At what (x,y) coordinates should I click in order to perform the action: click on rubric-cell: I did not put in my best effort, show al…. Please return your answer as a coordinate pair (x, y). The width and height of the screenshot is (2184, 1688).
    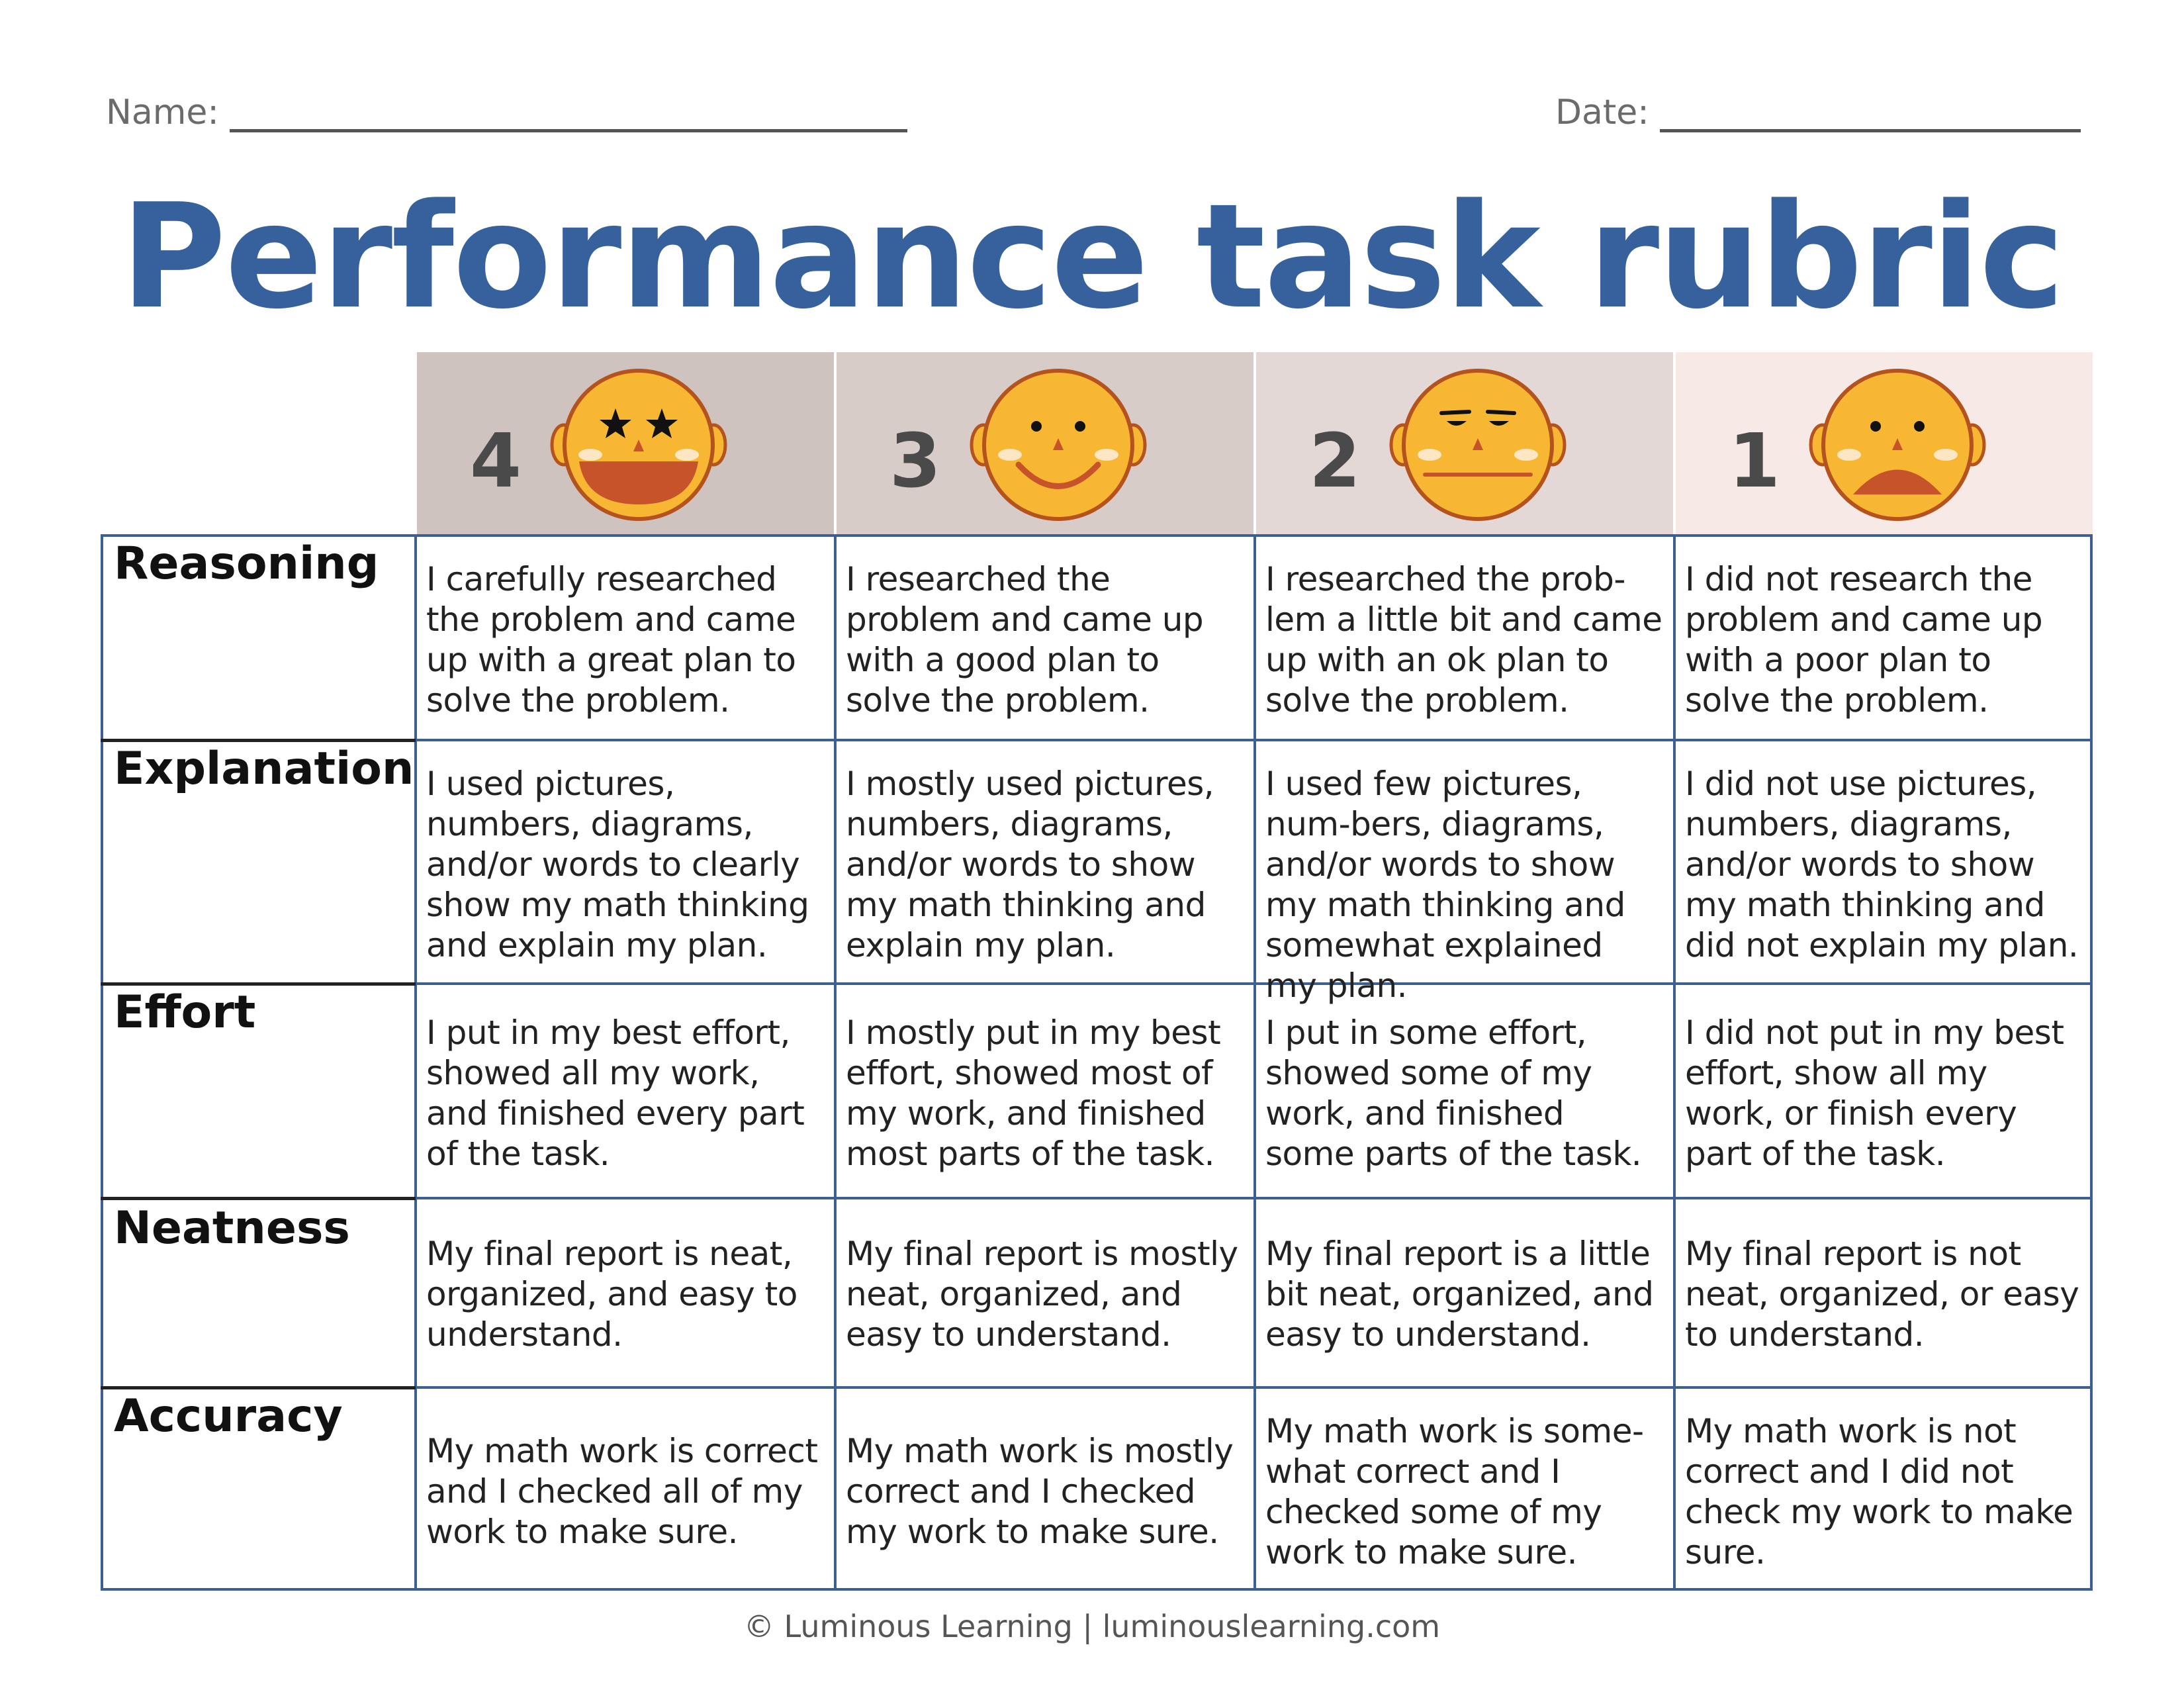
    Looking at the image, I should click on (1874, 1093).